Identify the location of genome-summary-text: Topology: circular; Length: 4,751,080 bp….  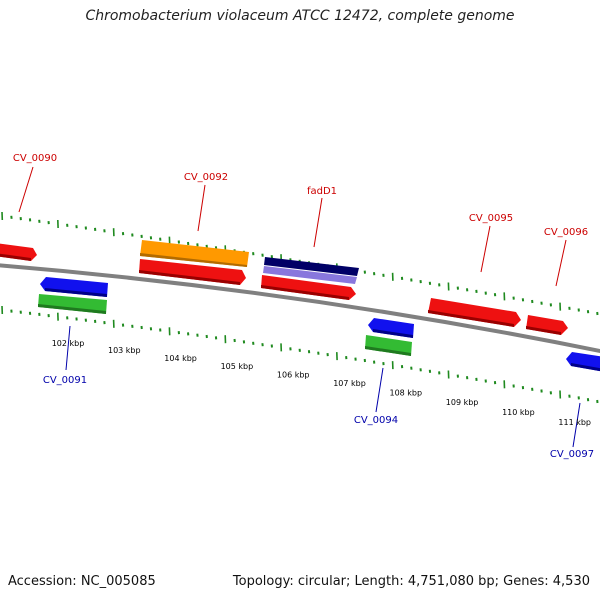
(411, 581).